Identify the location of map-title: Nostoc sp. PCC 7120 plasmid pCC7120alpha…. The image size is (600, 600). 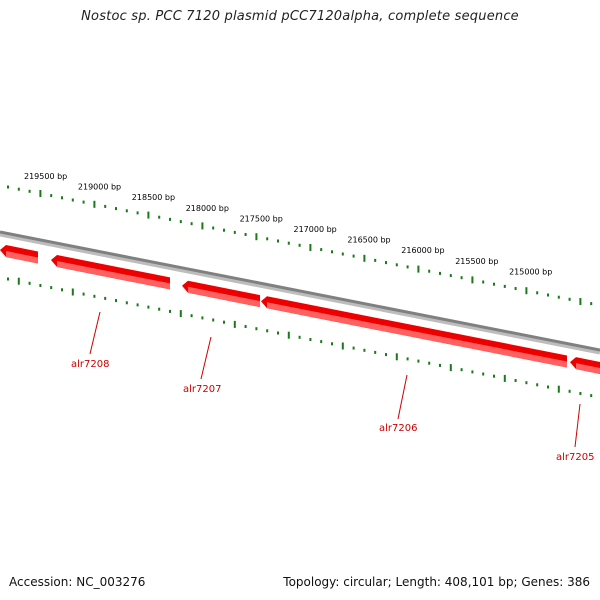
(300, 16).